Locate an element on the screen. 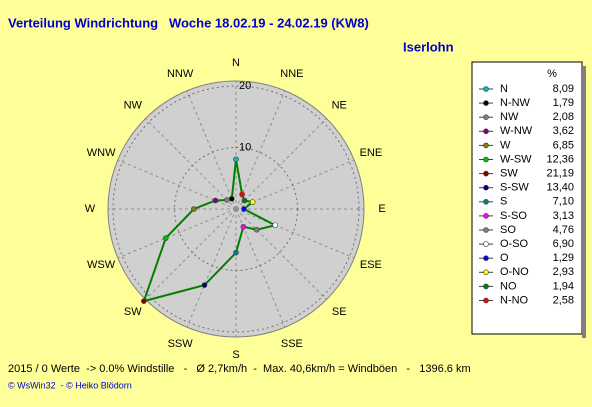 Image resolution: width=592 pixels, height=407 pixels. direction-label: W is located at coordinates (90, 209).